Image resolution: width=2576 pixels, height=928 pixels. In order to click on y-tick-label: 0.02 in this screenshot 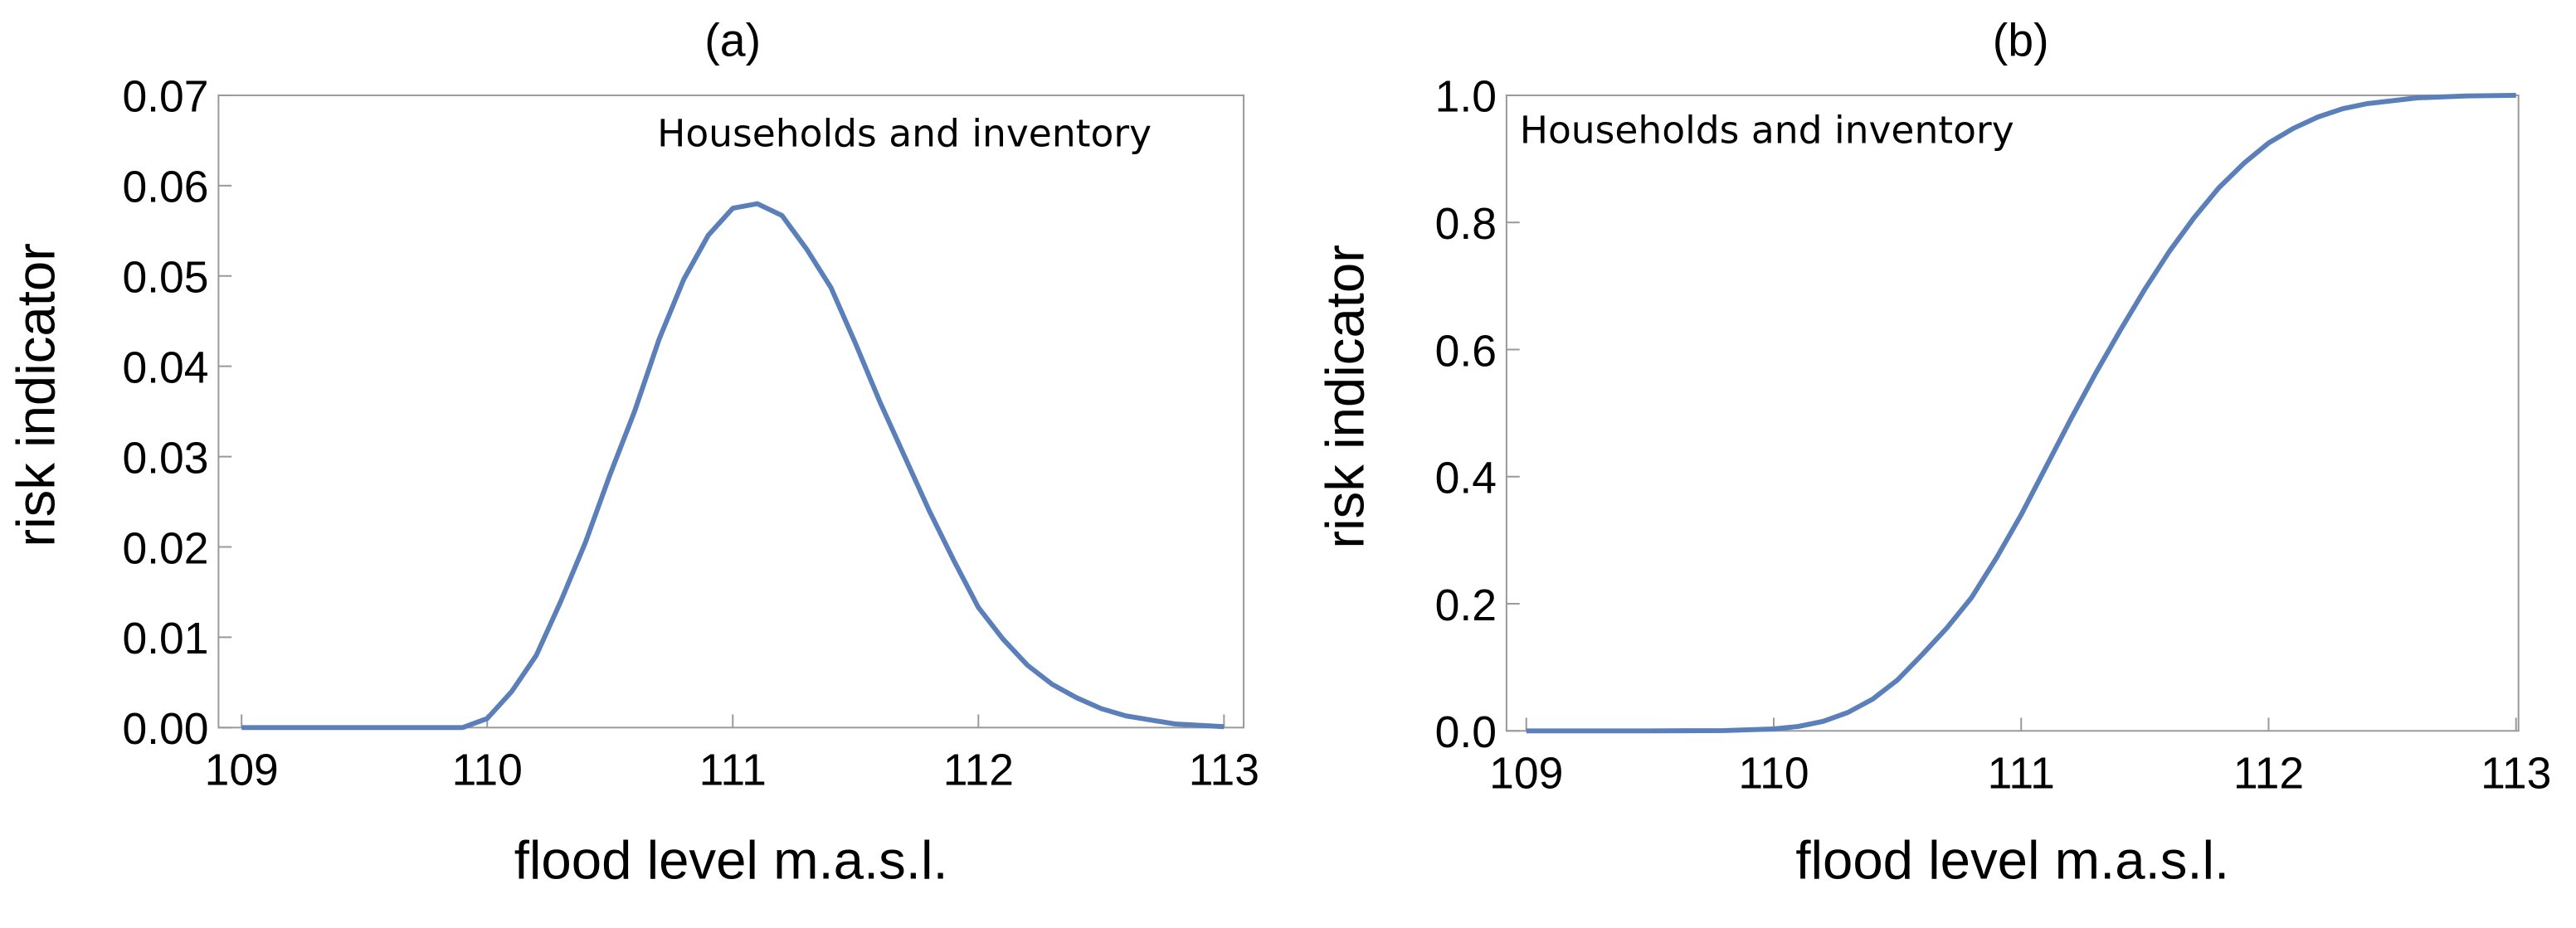, I will do `click(165, 548)`.